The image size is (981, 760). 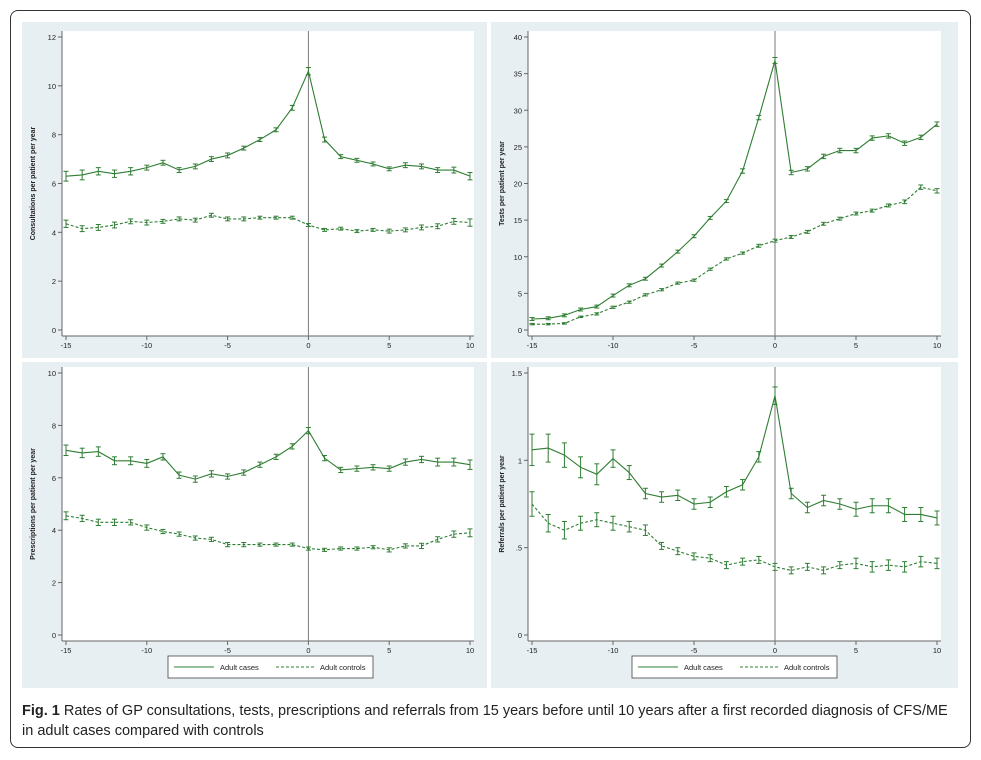 I want to click on series-line-cases, so click(x=268, y=123).